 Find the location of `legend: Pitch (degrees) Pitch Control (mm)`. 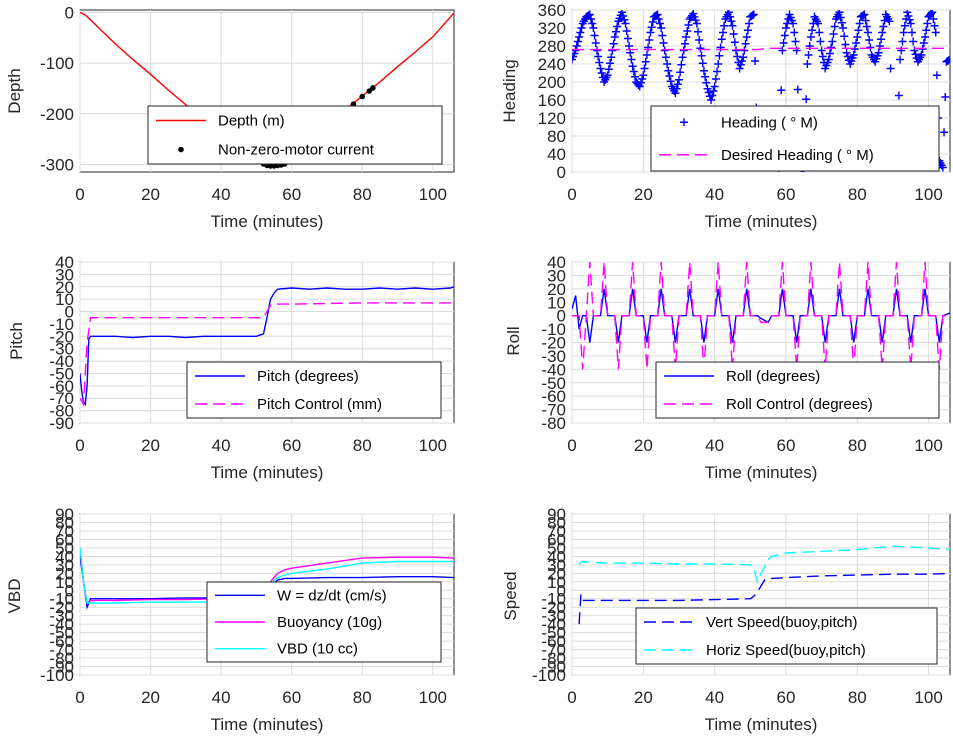

legend: Pitch (degrees) Pitch Control (mm) is located at coordinates (314, 390).